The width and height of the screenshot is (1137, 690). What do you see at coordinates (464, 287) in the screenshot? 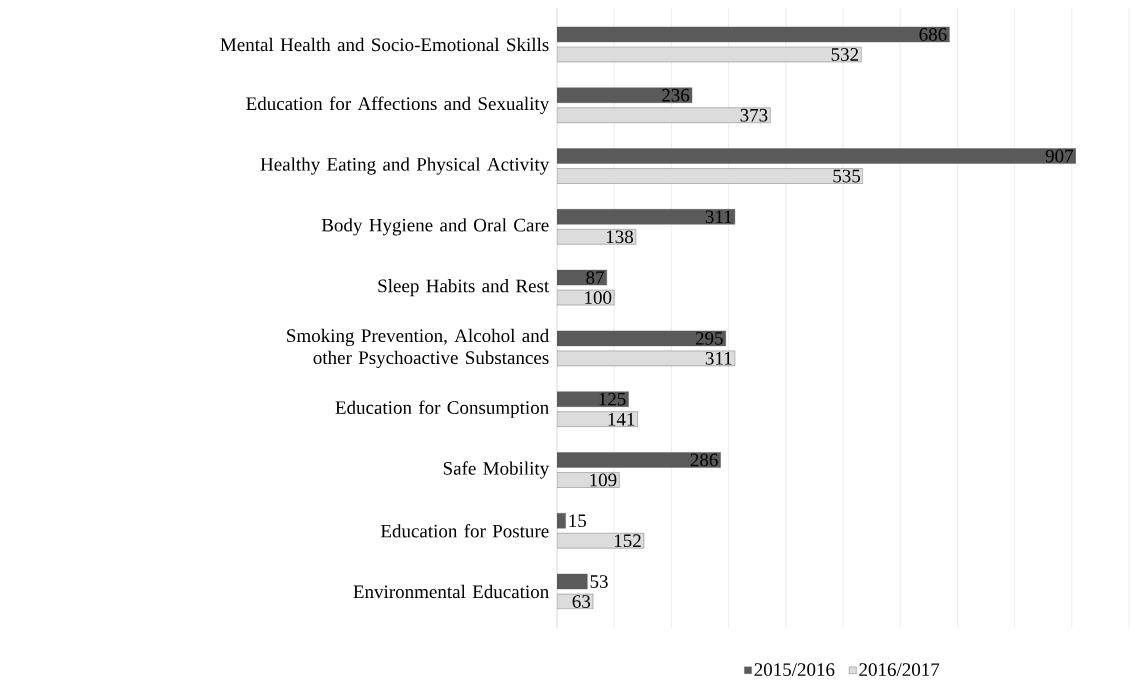
I see `y-tick-label: Sleep Habits and Rest` at bounding box center [464, 287].